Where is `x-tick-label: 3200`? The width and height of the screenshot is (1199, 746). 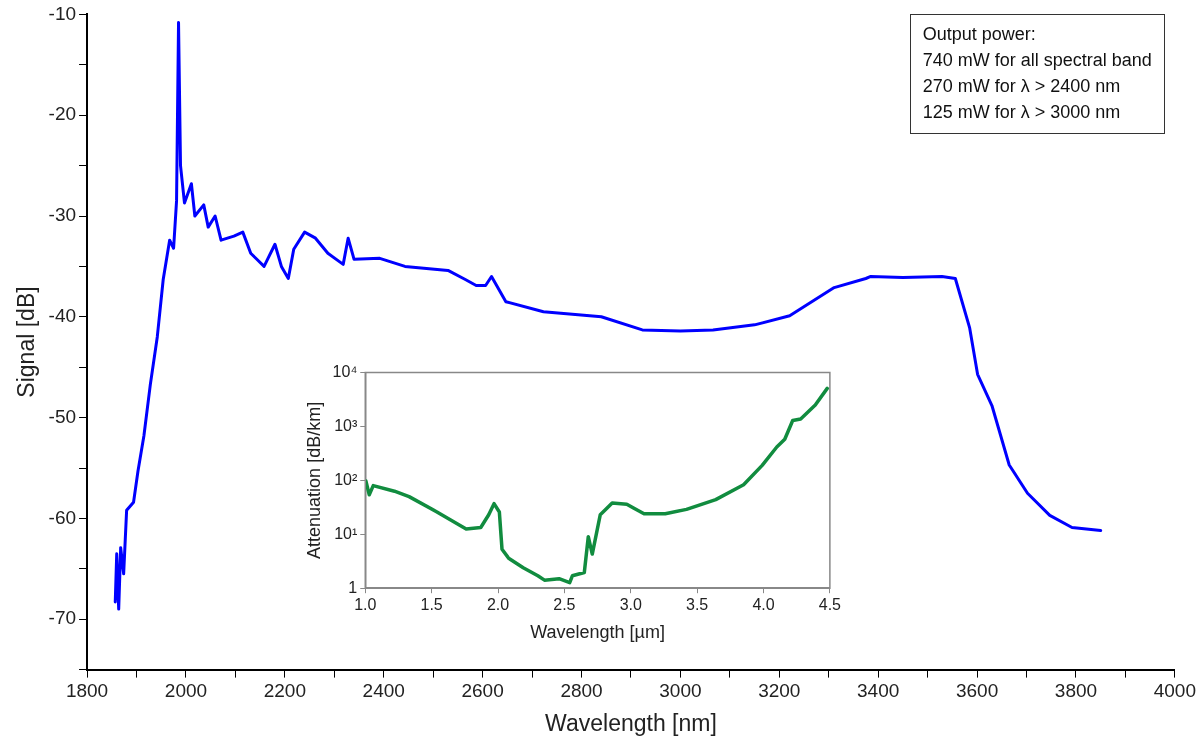 x-tick-label: 3200 is located at coordinates (779, 691).